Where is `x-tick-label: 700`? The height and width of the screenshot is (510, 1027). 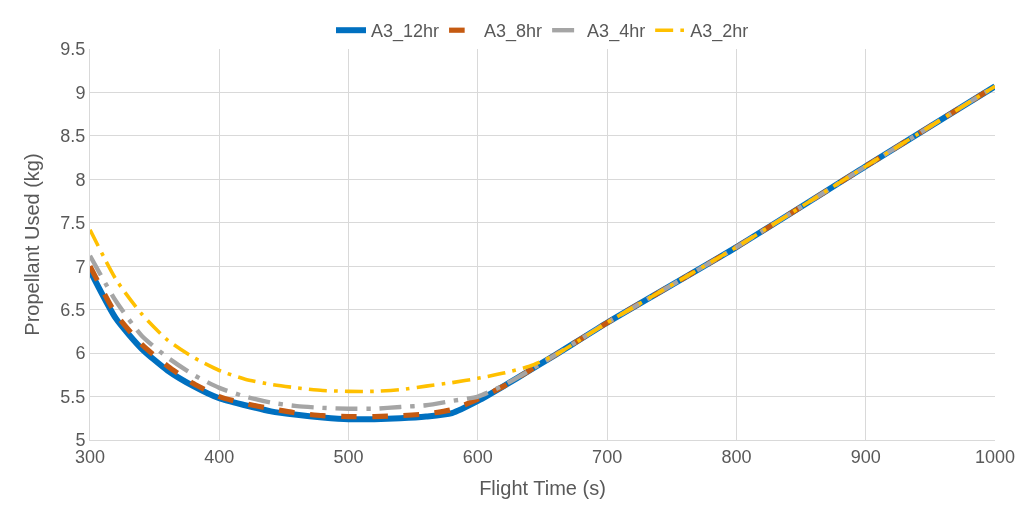
x-tick-label: 700 is located at coordinates (607, 456).